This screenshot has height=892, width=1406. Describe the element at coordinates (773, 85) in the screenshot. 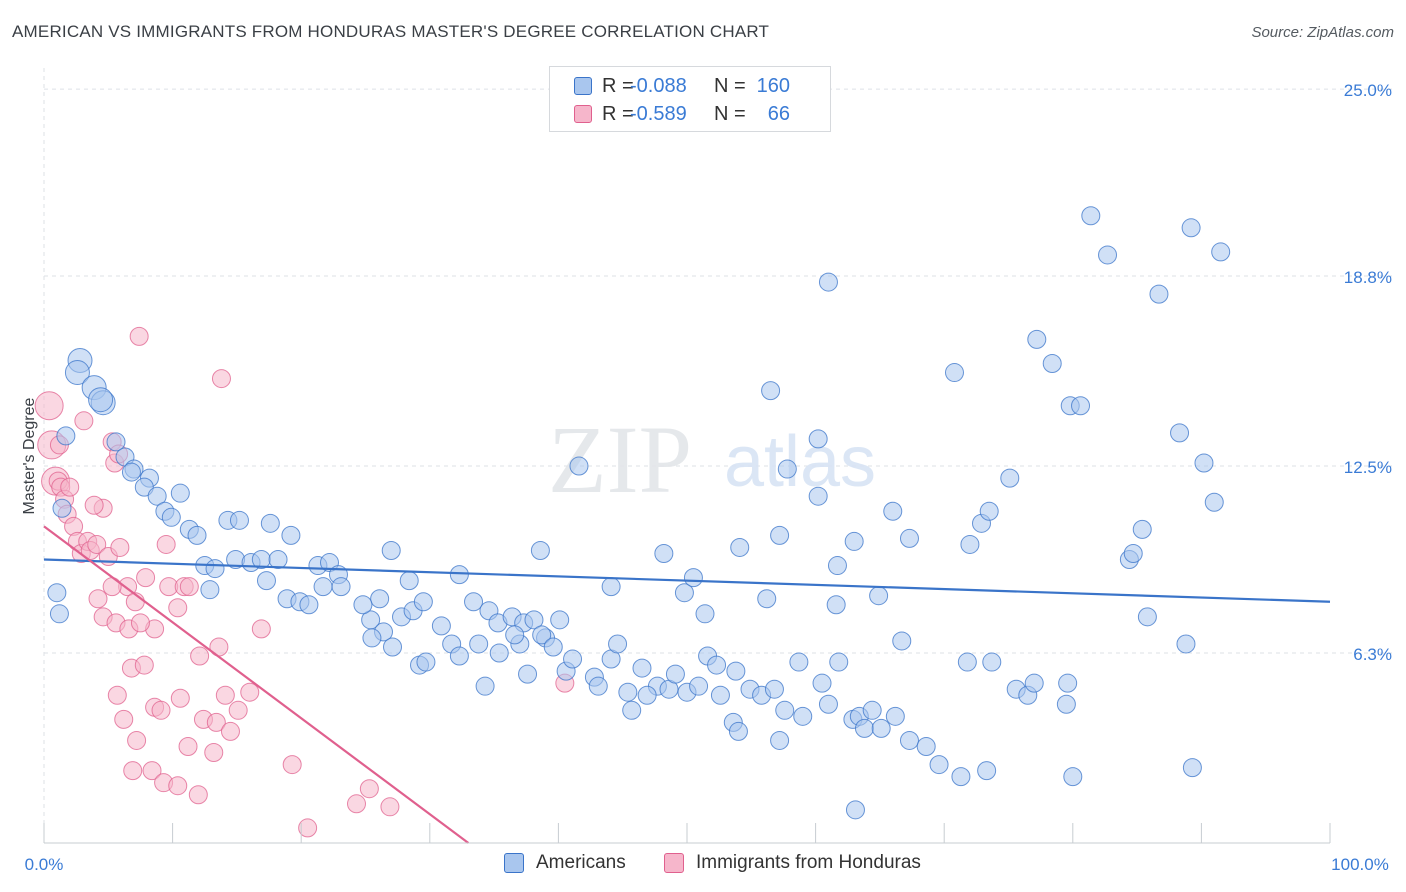

I see `legend-n-value: 160` at that location.